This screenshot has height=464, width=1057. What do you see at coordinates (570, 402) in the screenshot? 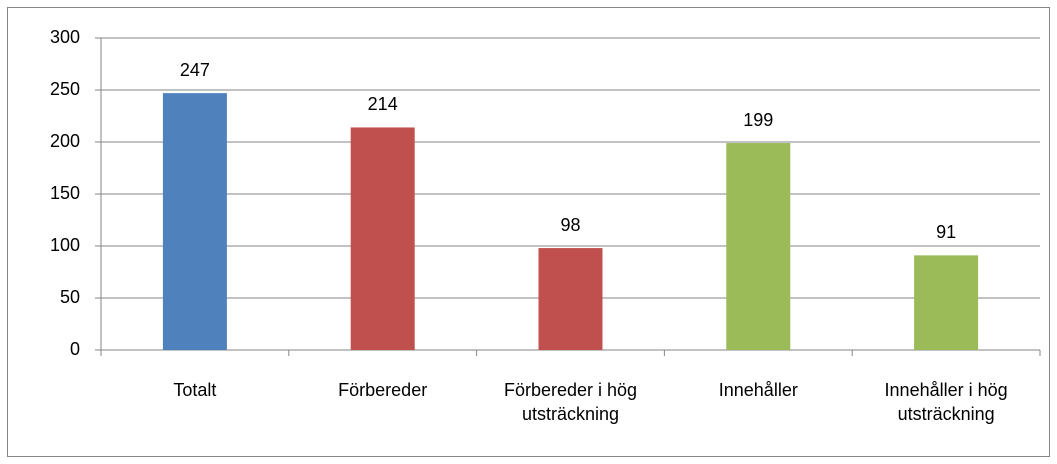
I see `x-tick-label: Förbereder i hög utsträckning` at bounding box center [570, 402].